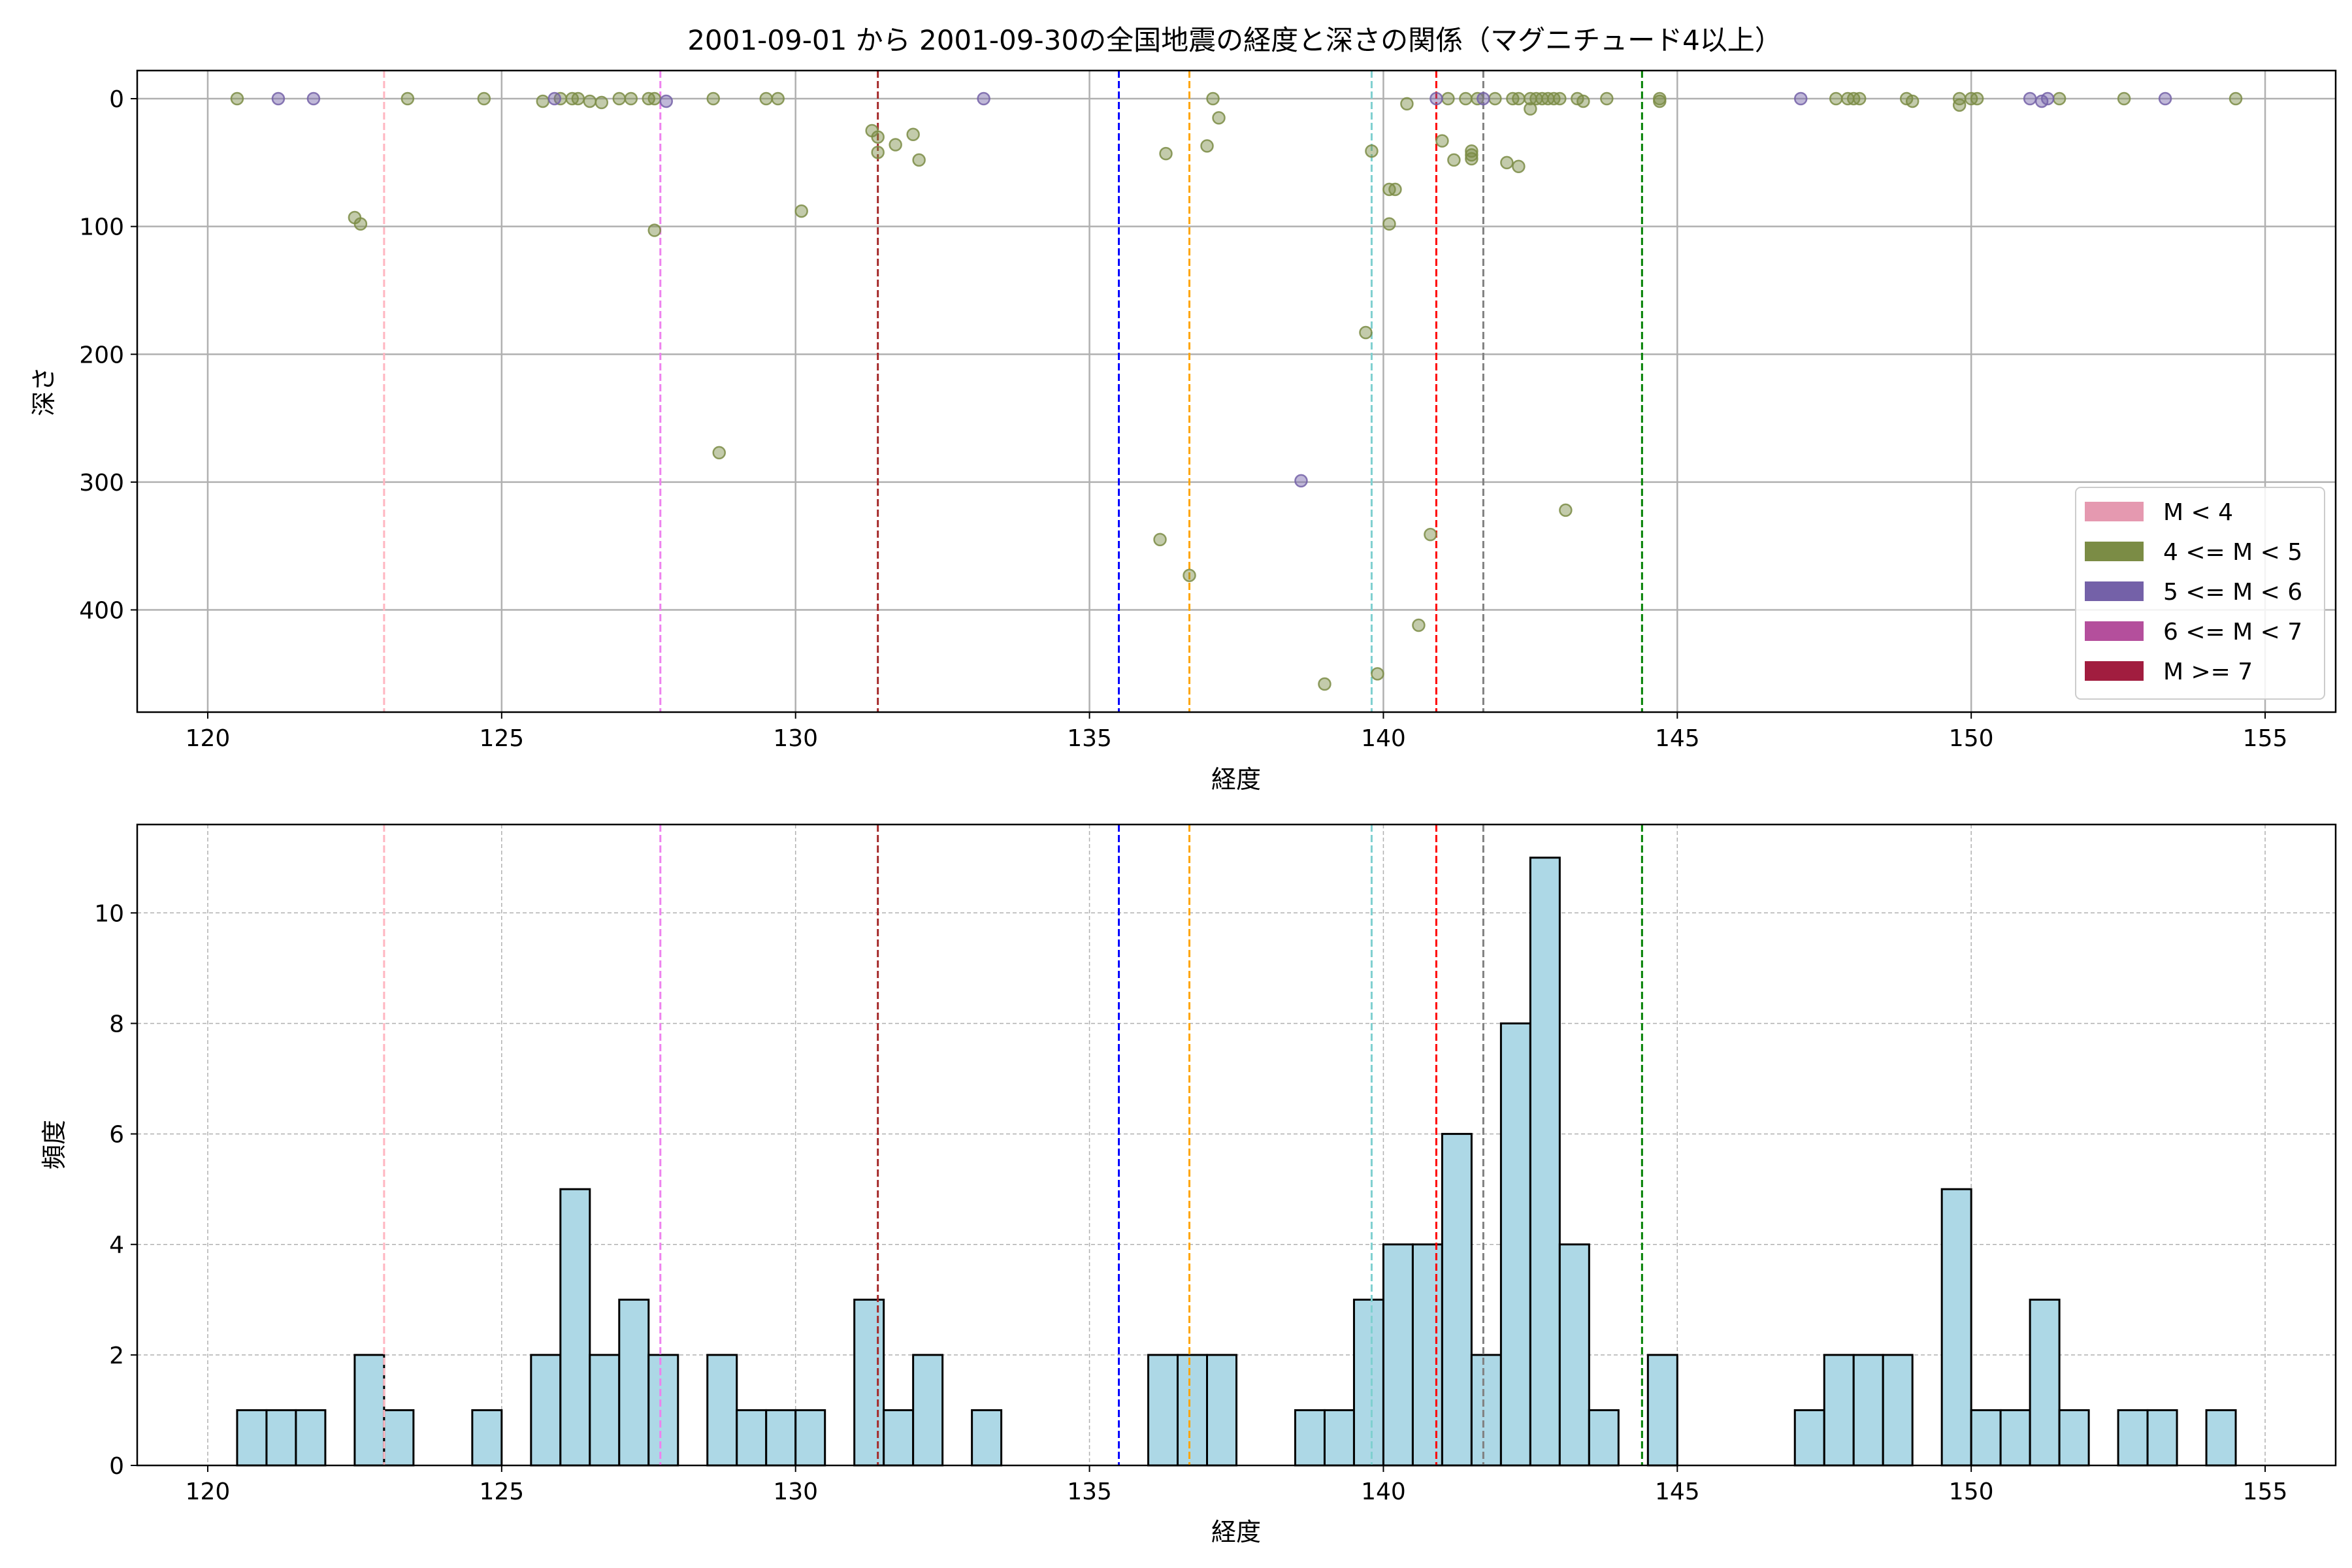 This screenshot has height=1568, width=2352. What do you see at coordinates (101, 611) in the screenshot?
I see `scatter-y-tick-label: 400` at bounding box center [101, 611].